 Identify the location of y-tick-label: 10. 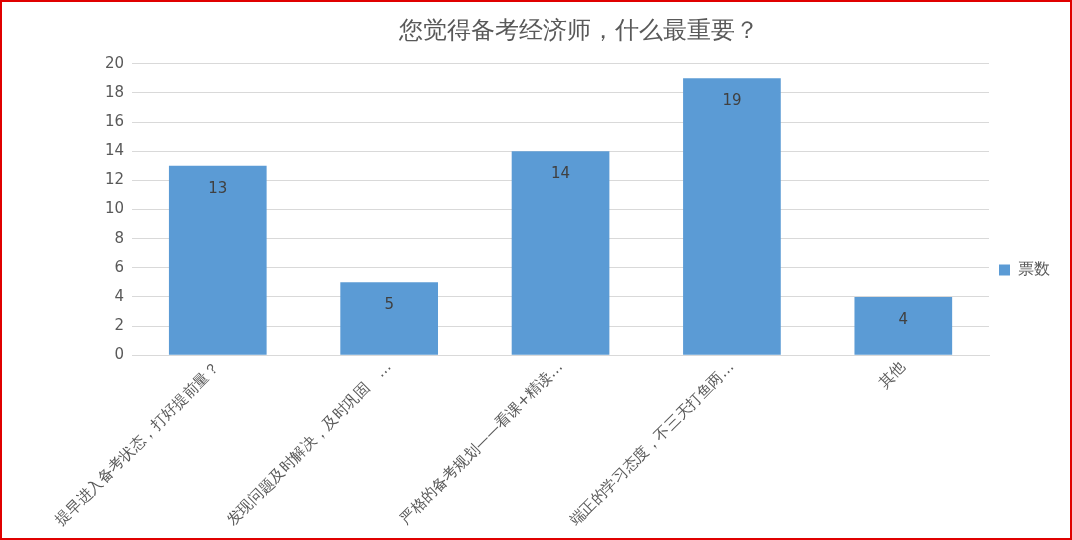
(114, 208).